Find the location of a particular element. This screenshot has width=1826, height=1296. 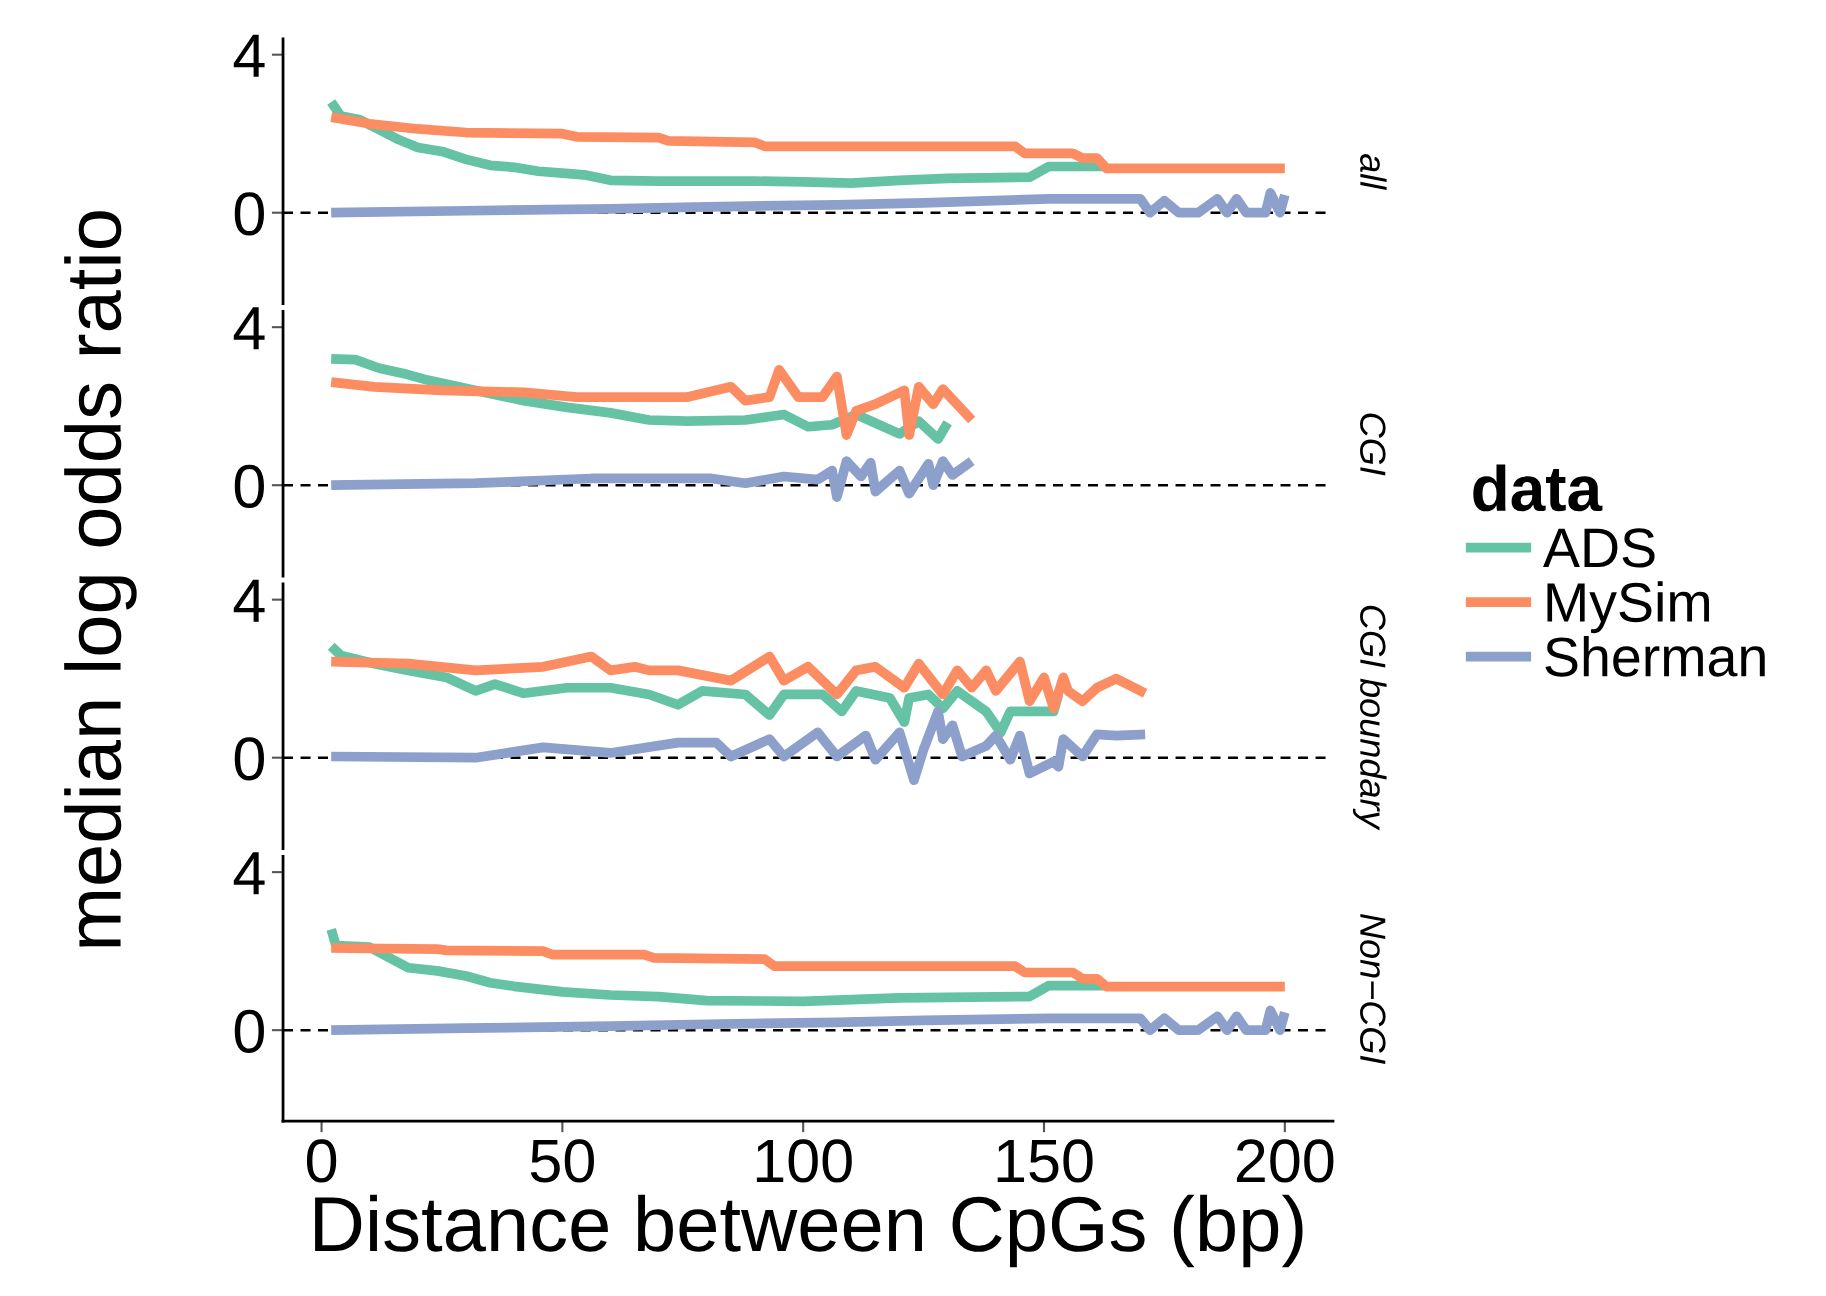

text: all is located at coordinates (1373, 172).